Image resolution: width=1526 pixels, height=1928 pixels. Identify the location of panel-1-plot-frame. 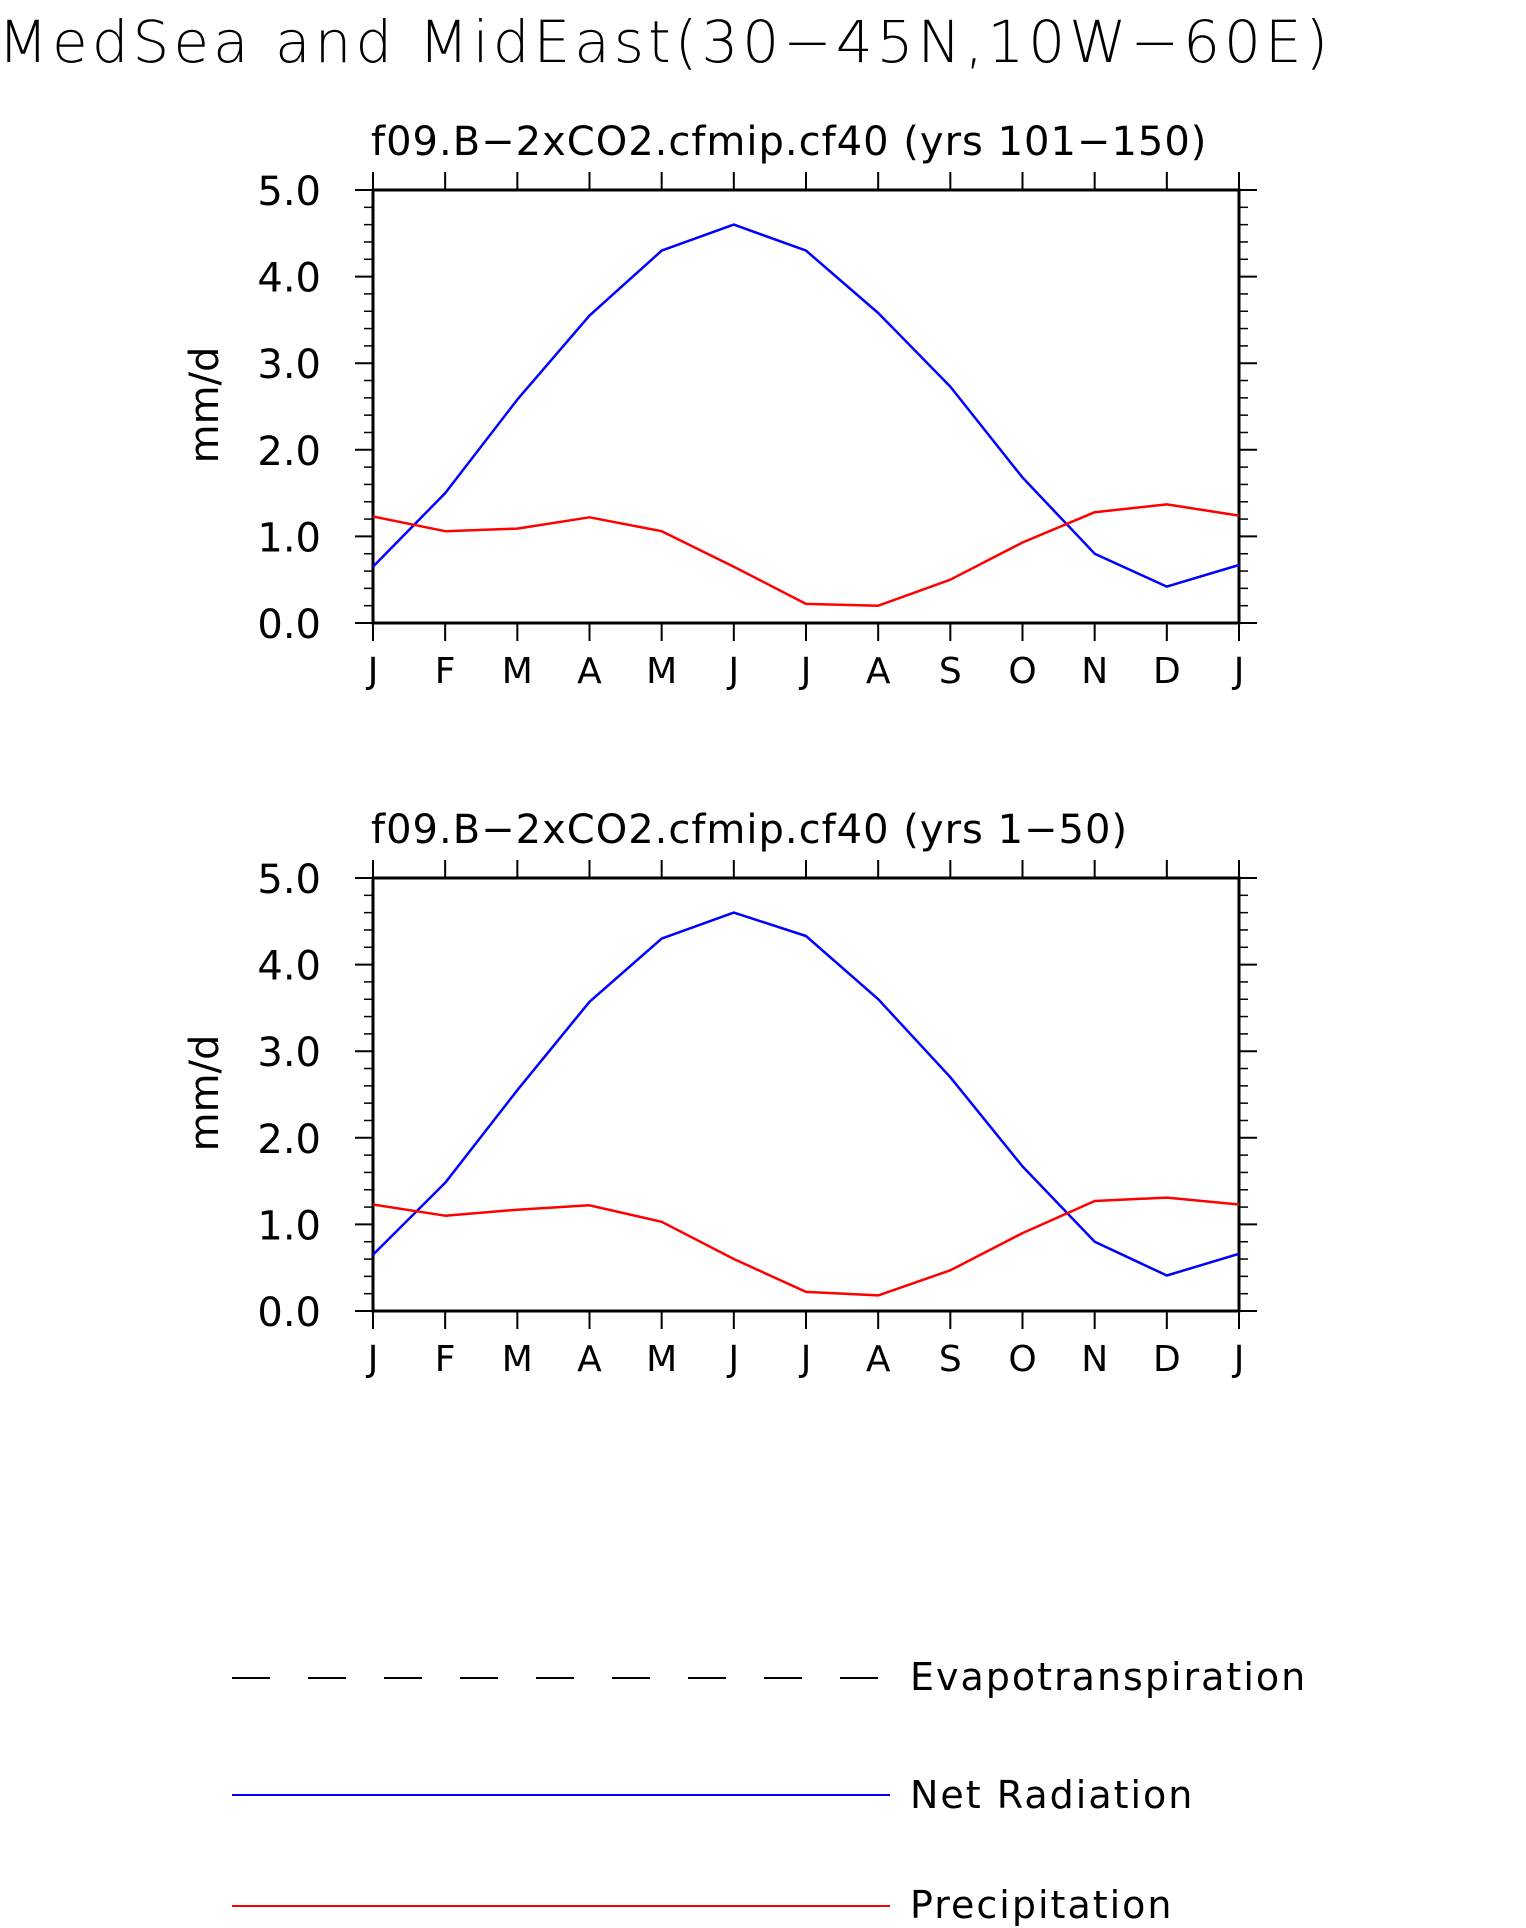
(806, 406).